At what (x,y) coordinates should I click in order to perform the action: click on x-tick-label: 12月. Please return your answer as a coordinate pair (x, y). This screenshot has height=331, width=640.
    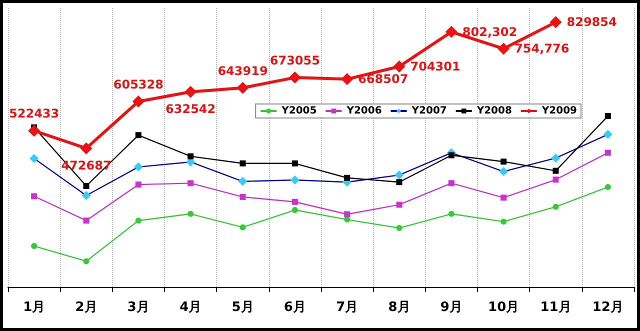
    Looking at the image, I should click on (608, 307).